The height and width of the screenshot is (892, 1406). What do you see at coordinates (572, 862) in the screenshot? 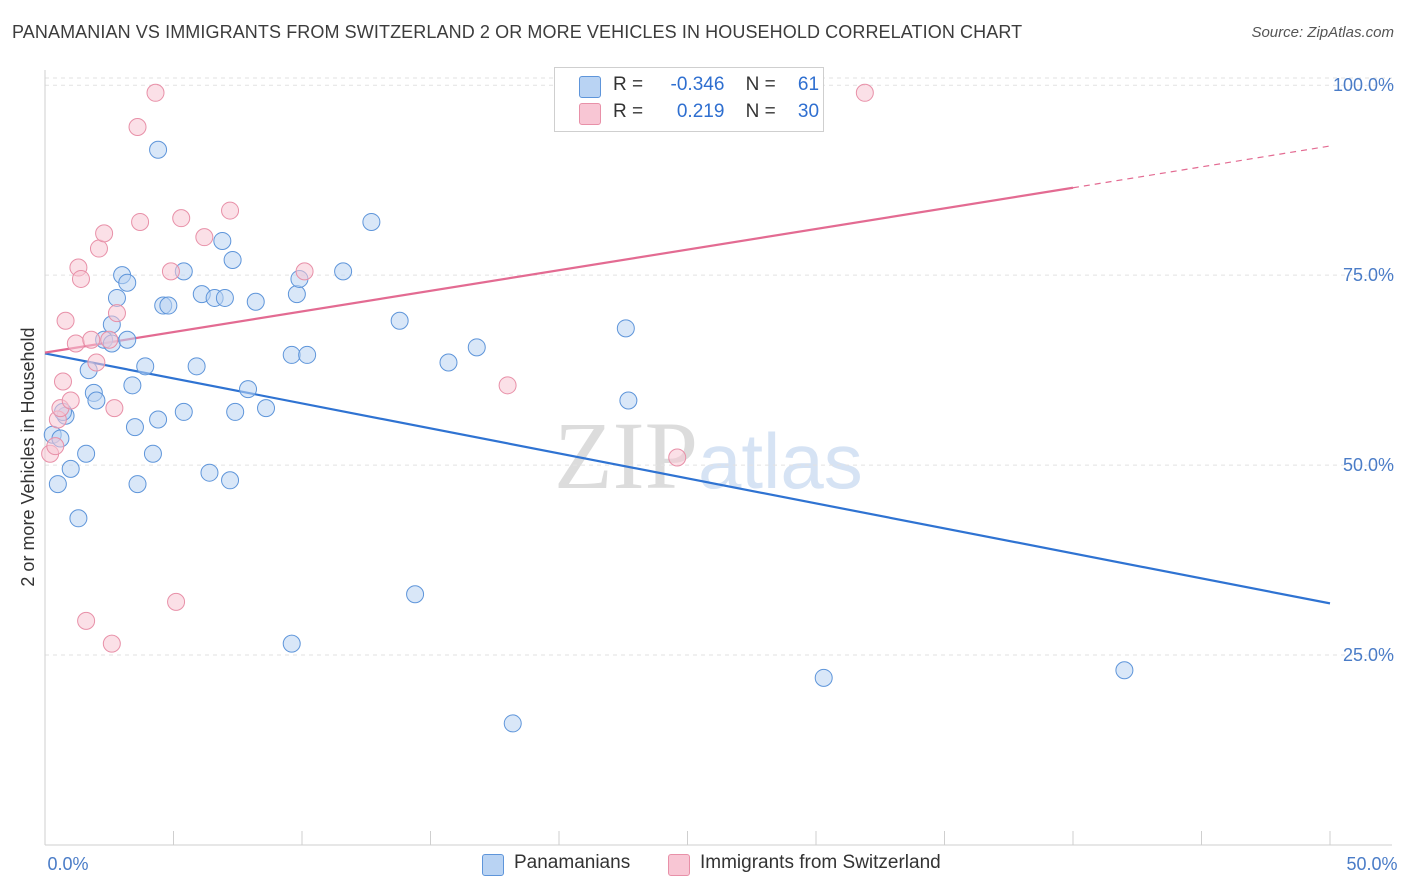
I see `legend-label-panamanians: Panamanians` at bounding box center [572, 862].